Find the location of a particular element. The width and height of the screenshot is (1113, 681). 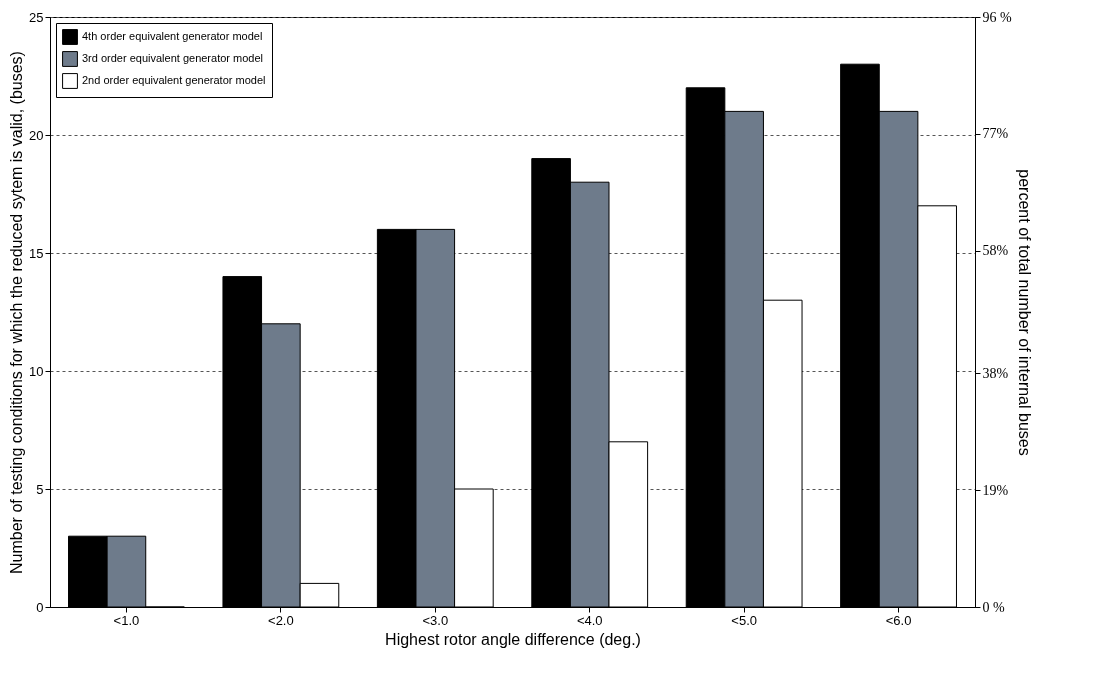

y-tick-label: 15 is located at coordinates (36, 253).